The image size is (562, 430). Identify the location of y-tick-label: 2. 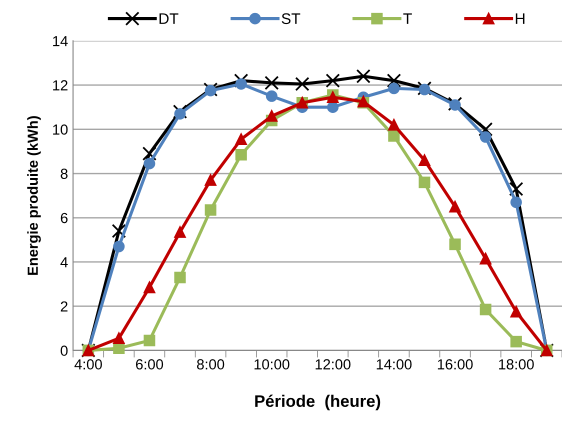
(64, 306).